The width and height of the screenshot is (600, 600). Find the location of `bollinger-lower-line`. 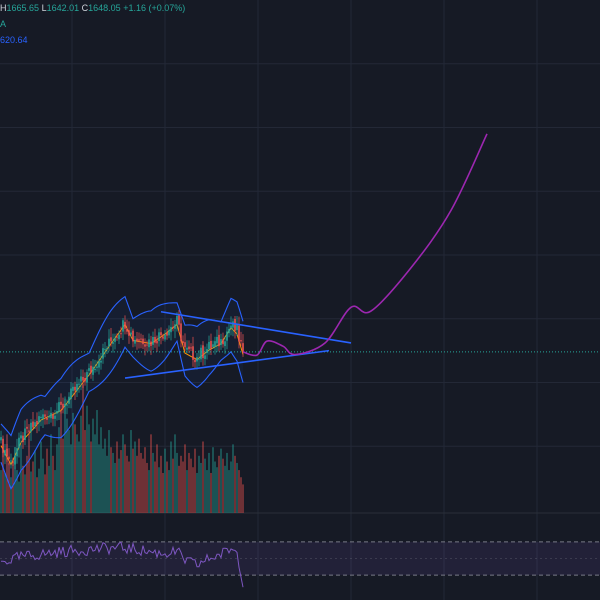

bollinger-lower-line is located at coordinates (122, 415).